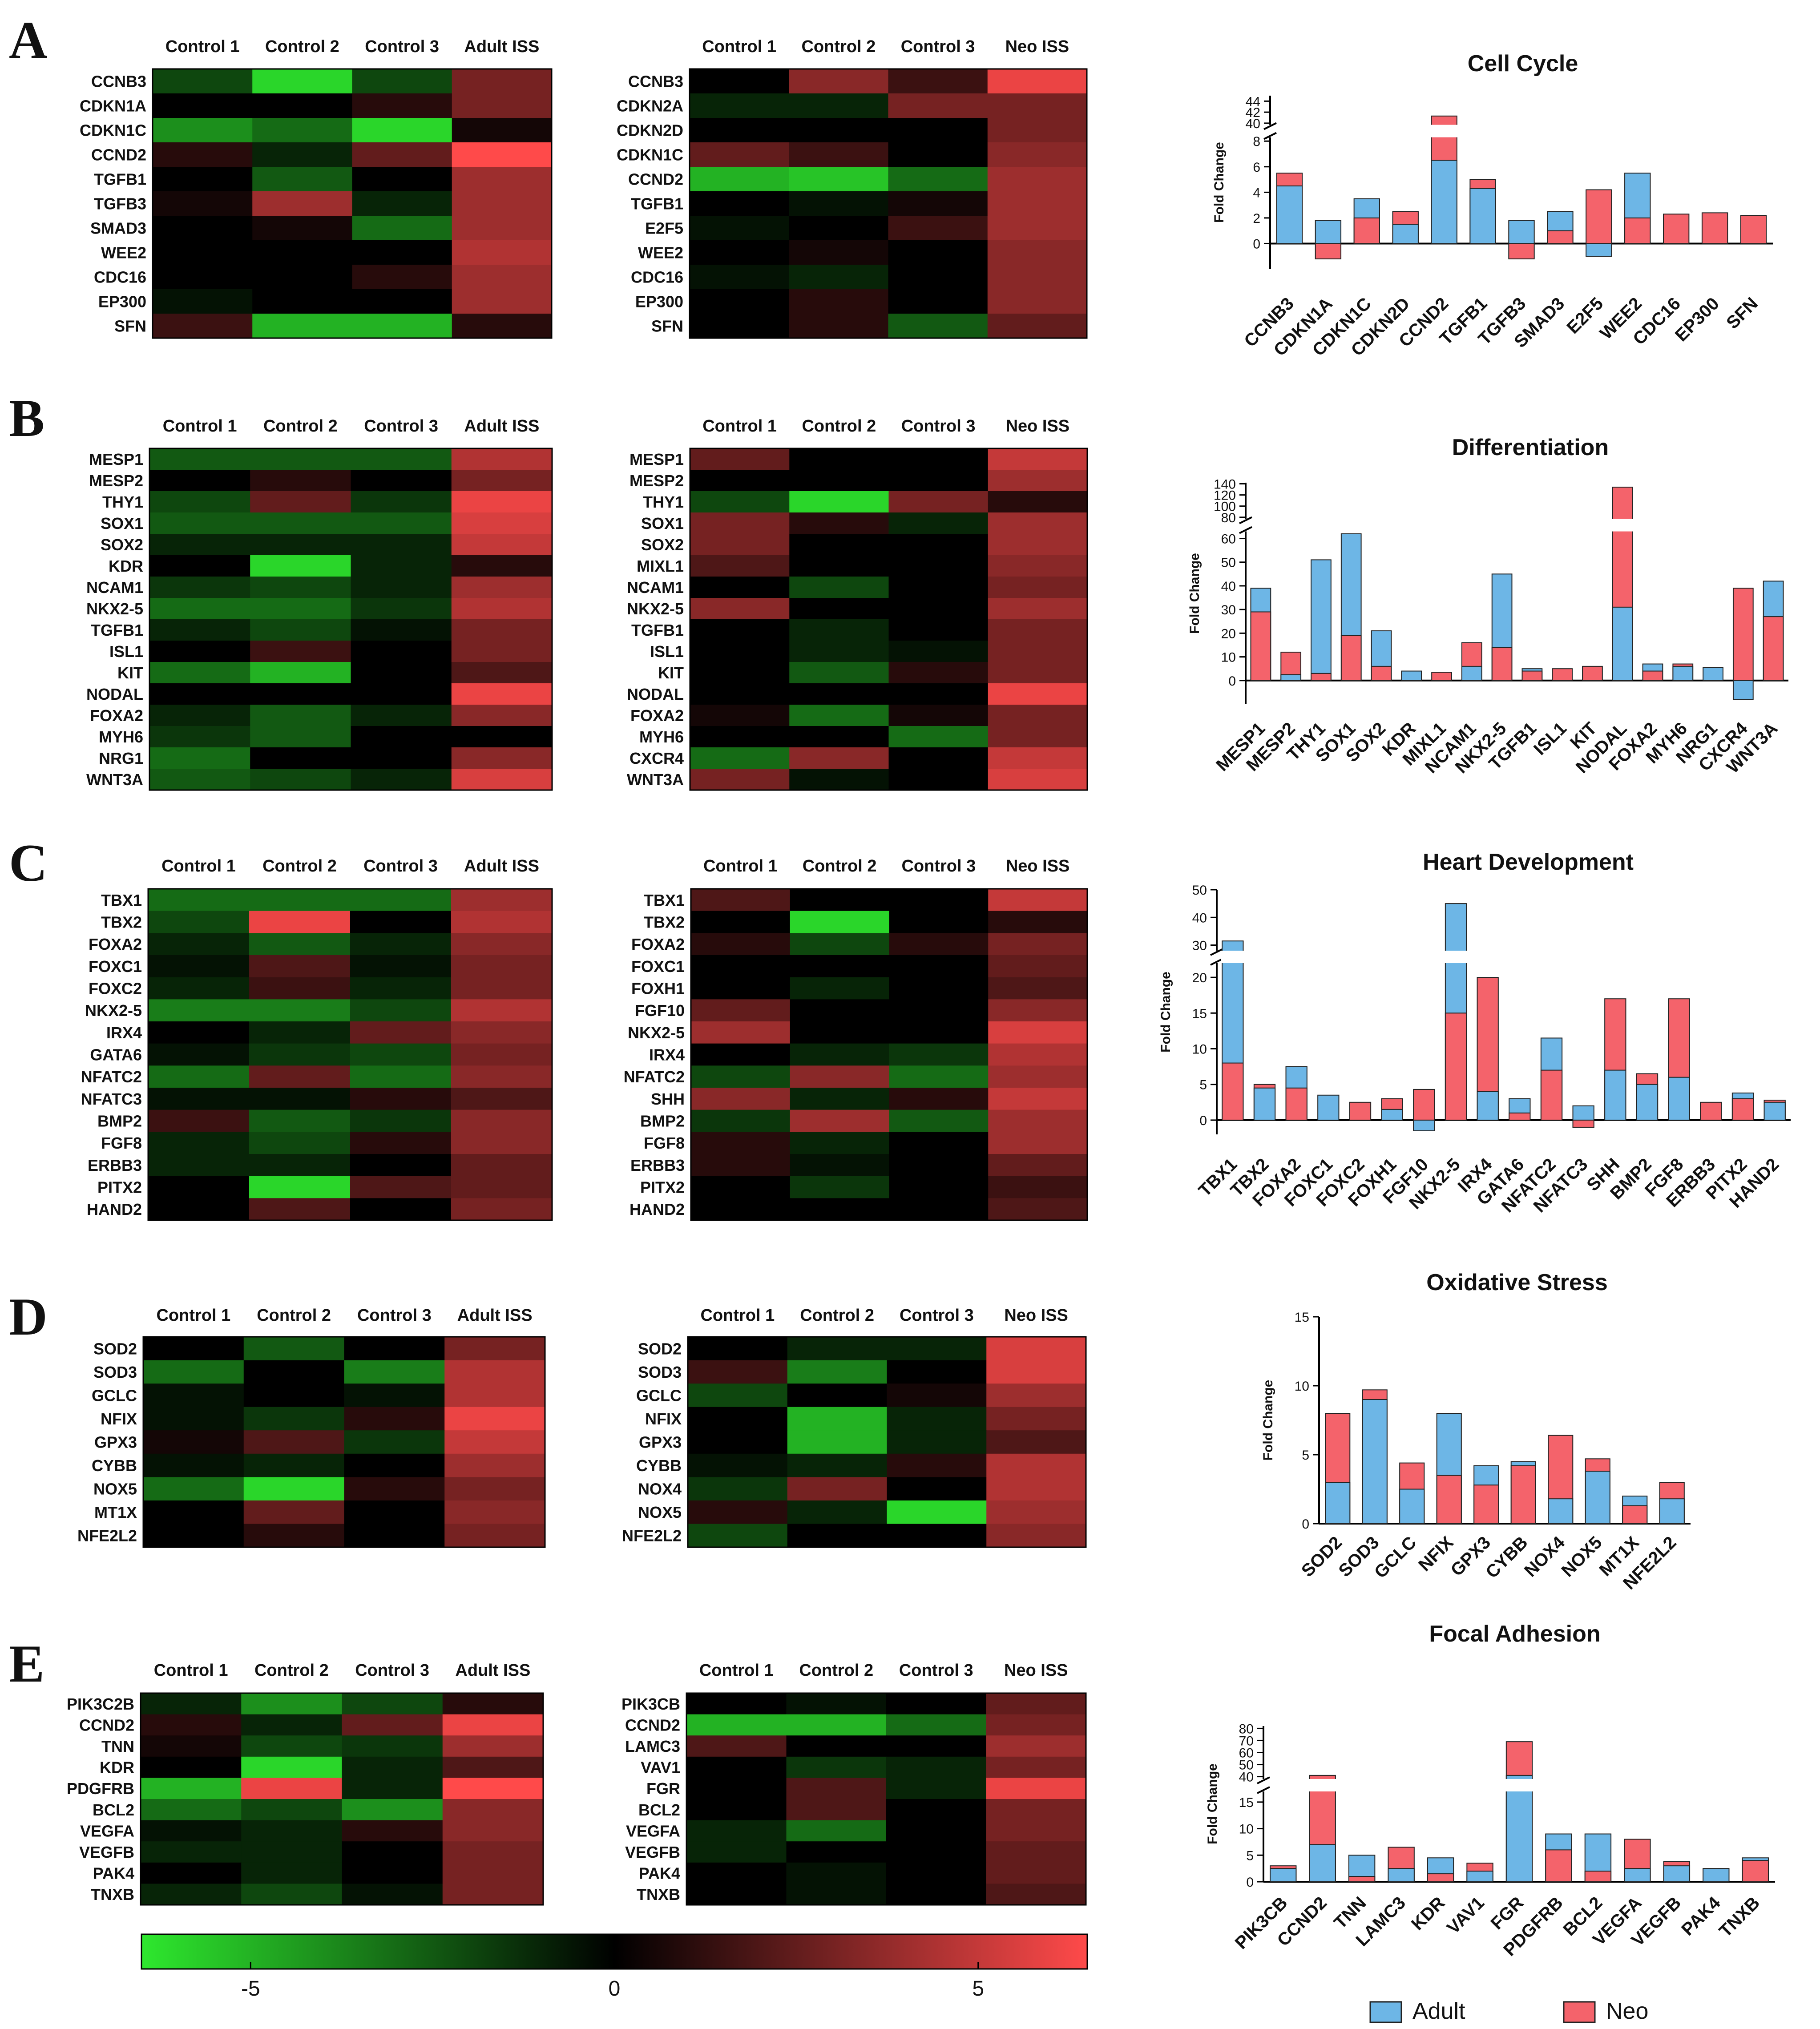 The height and width of the screenshot is (2029, 1820). I want to click on bar-neo-sfn, so click(1753, 229).